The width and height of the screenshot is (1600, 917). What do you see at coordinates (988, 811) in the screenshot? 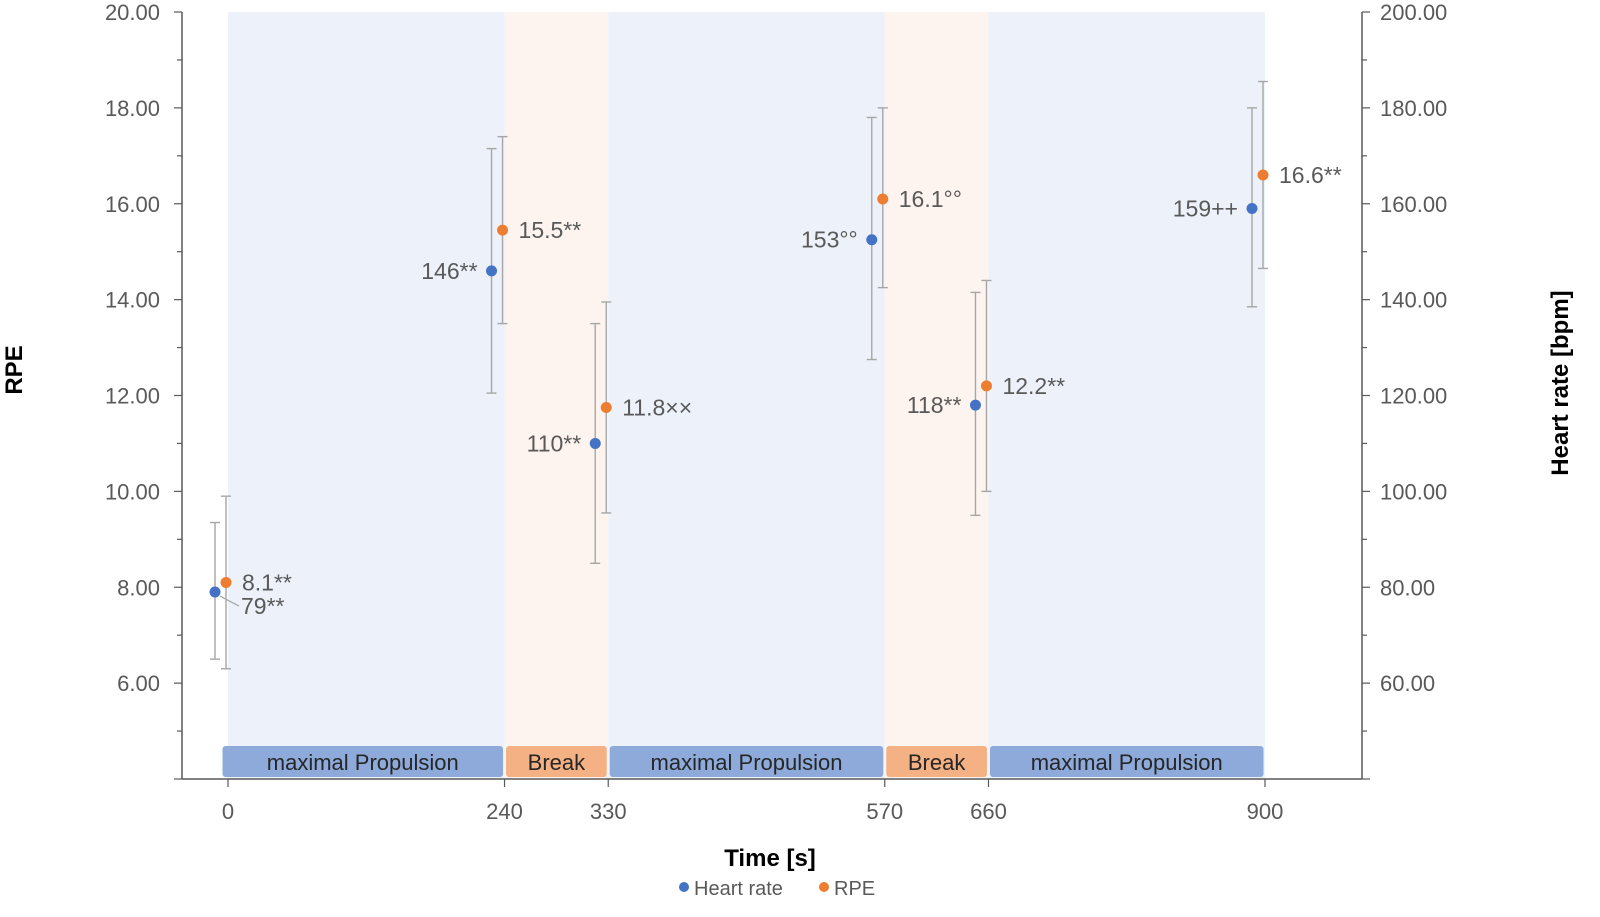
I see `x-tick-label: 660` at bounding box center [988, 811].